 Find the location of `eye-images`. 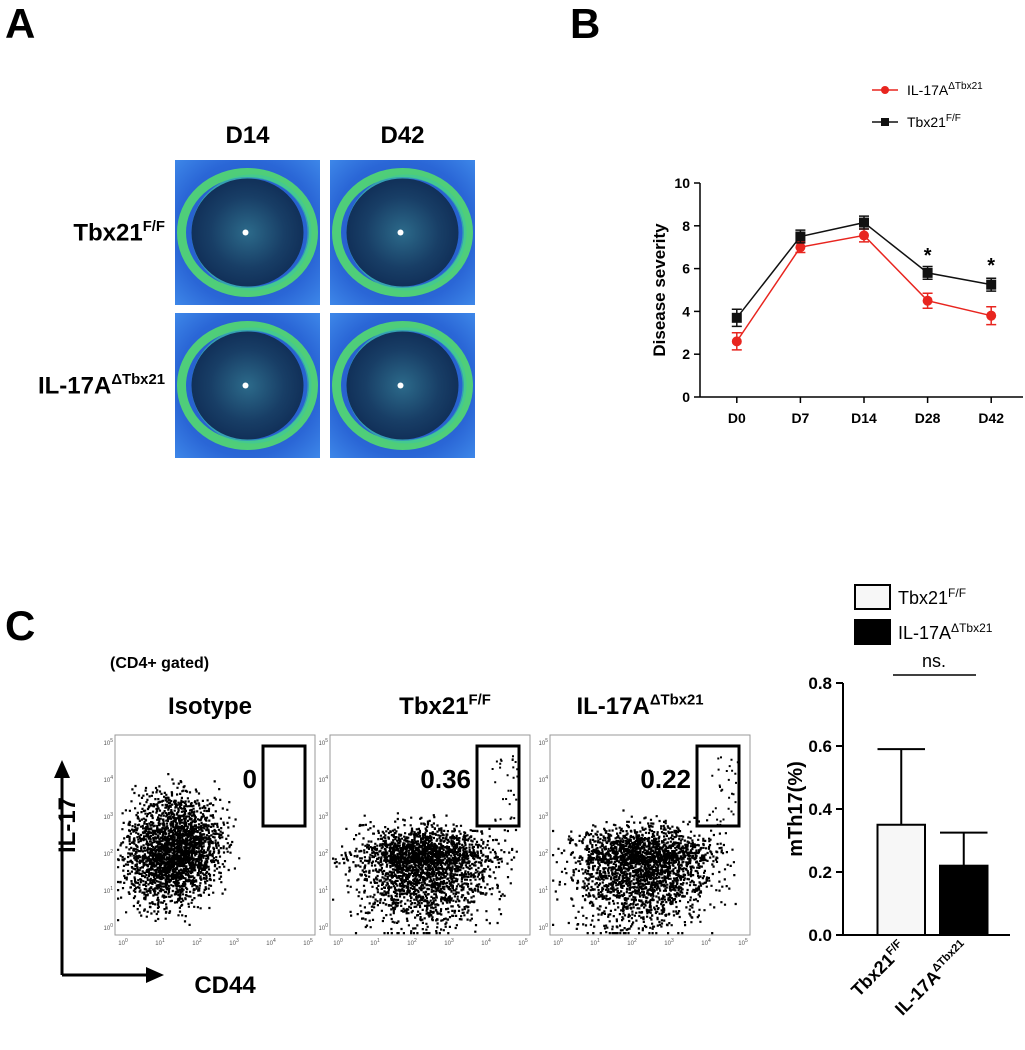

eye-images is located at coordinates (325, 309).